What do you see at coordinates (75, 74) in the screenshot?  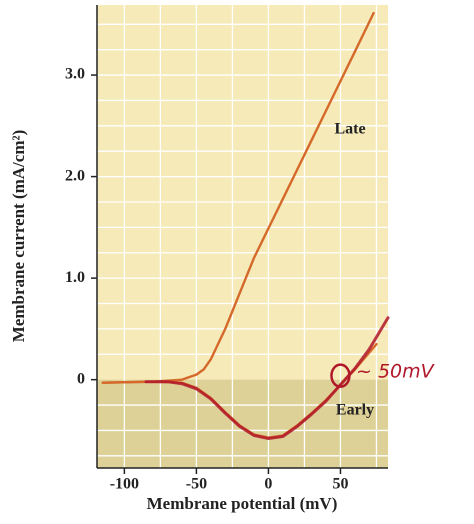 I see `y-tick-label: 3.0` at bounding box center [75, 74].